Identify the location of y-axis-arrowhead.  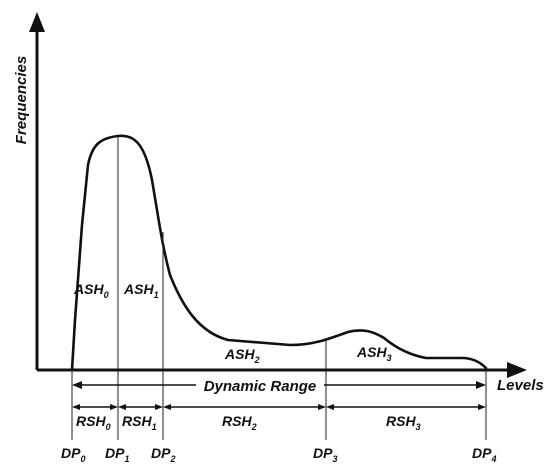
(37, 22).